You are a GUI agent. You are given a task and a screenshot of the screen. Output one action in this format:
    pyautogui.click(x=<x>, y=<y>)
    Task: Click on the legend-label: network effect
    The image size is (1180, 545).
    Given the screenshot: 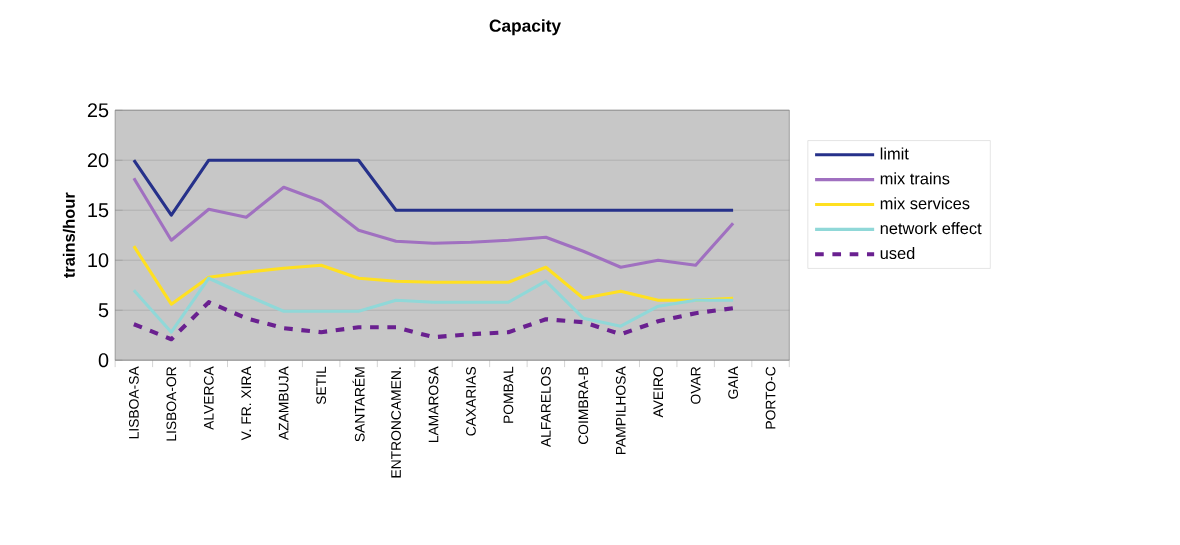 What is the action you would take?
    pyautogui.click(x=931, y=228)
    